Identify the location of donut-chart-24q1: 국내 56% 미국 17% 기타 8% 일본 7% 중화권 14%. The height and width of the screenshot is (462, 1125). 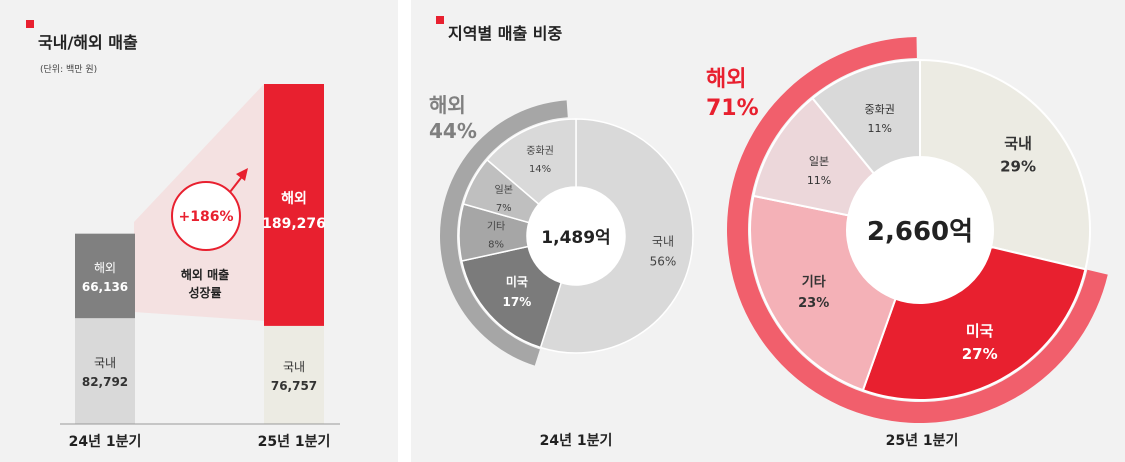
(567, 233).